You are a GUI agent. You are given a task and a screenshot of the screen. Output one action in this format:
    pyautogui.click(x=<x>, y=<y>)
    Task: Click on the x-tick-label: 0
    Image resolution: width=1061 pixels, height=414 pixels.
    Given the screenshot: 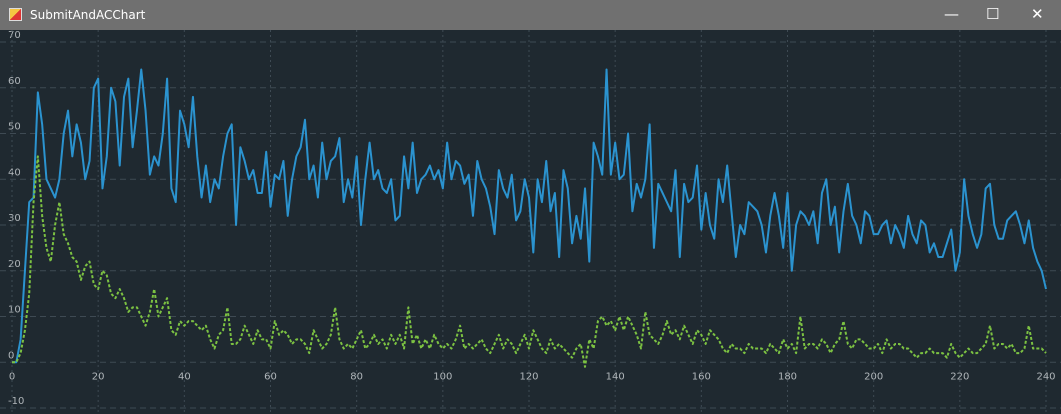 What is the action you would take?
    pyautogui.click(x=12, y=376)
    